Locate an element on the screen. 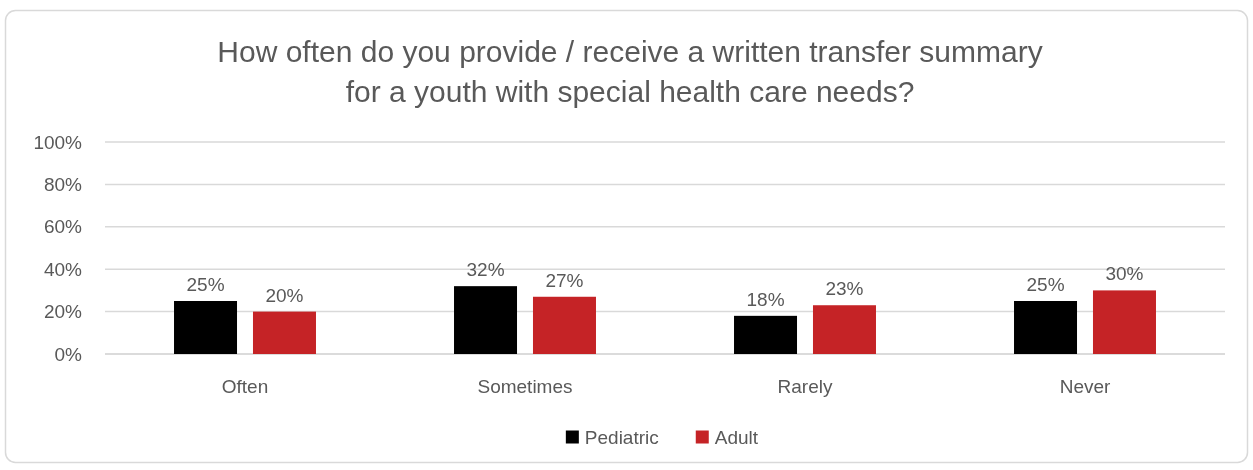 The height and width of the screenshot is (470, 1253). x-tick-label: Sometimes is located at coordinates (525, 386).